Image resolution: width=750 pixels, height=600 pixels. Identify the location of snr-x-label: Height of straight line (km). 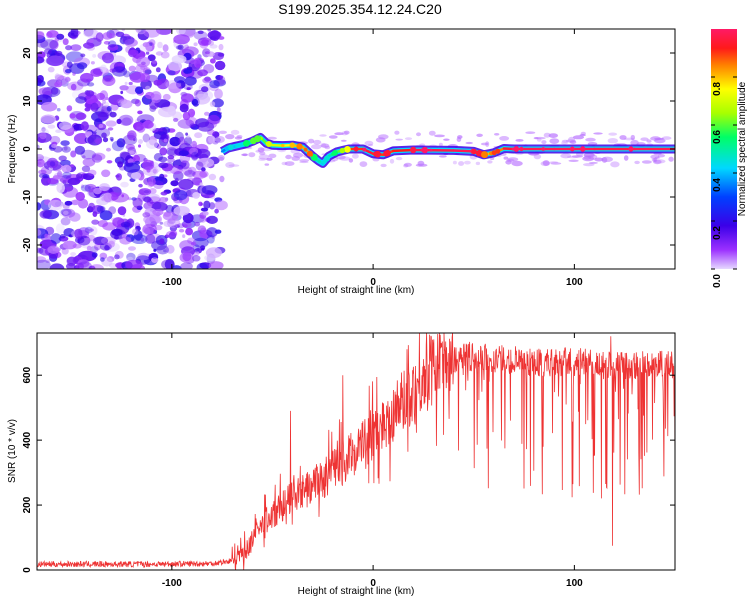
(356, 591).